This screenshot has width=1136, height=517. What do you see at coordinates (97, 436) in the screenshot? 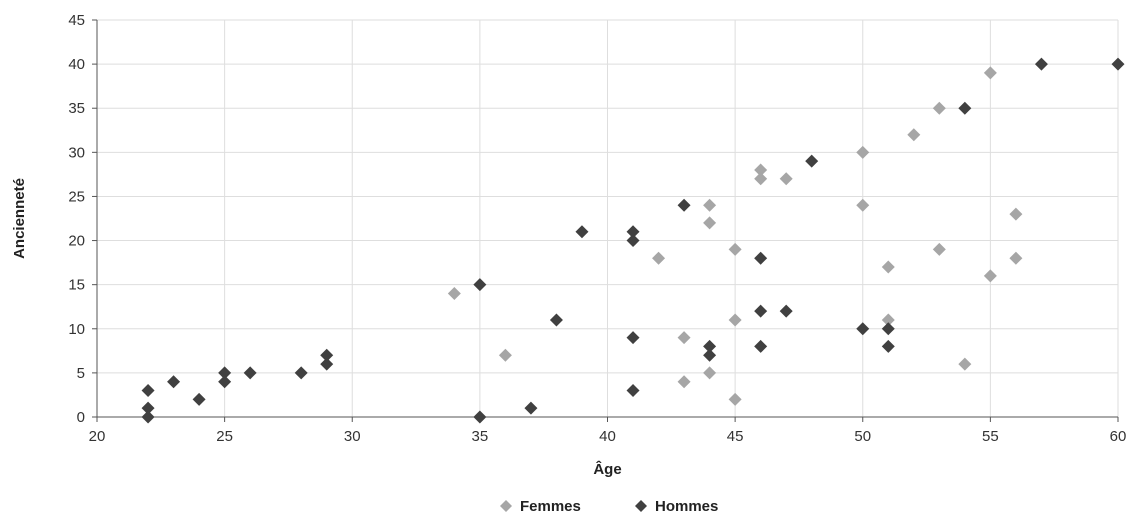
I see `x-tick-label: 20` at bounding box center [97, 436].